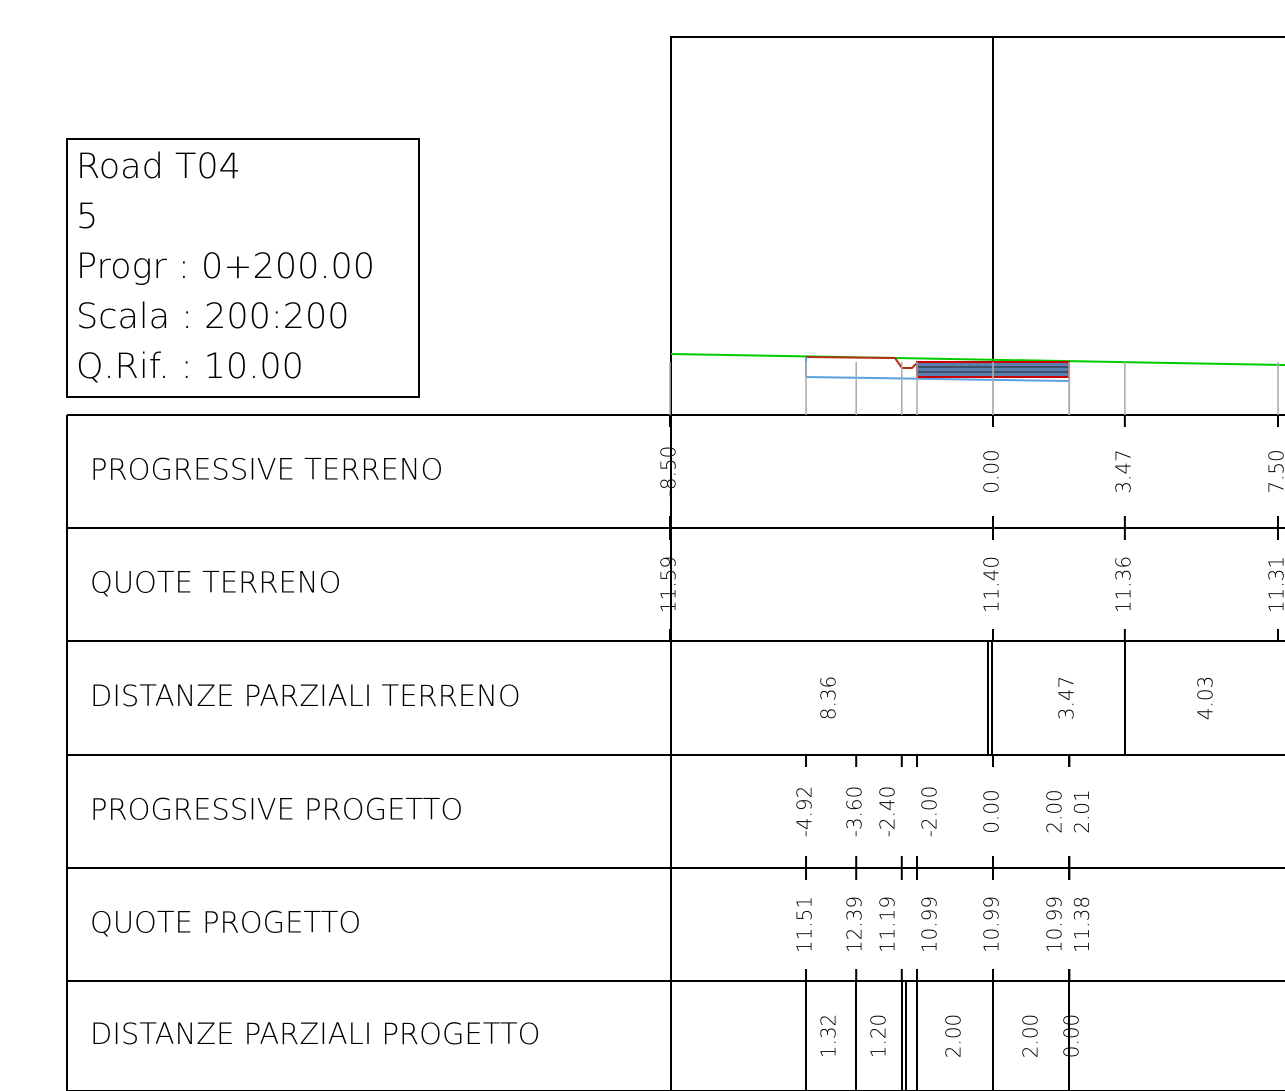 The height and width of the screenshot is (1091, 1285). I want to click on value: -3.60, so click(855, 812).